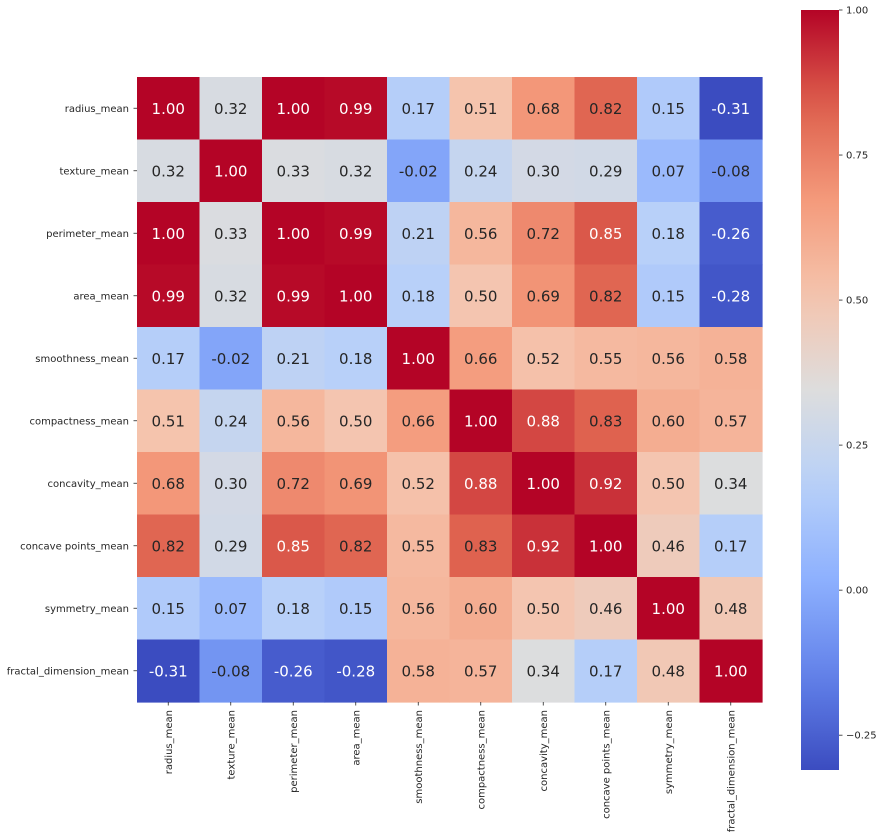 This screenshot has width=883, height=840. What do you see at coordinates (418, 171) in the screenshot?
I see `cell-annotation: -0.02` at bounding box center [418, 171].